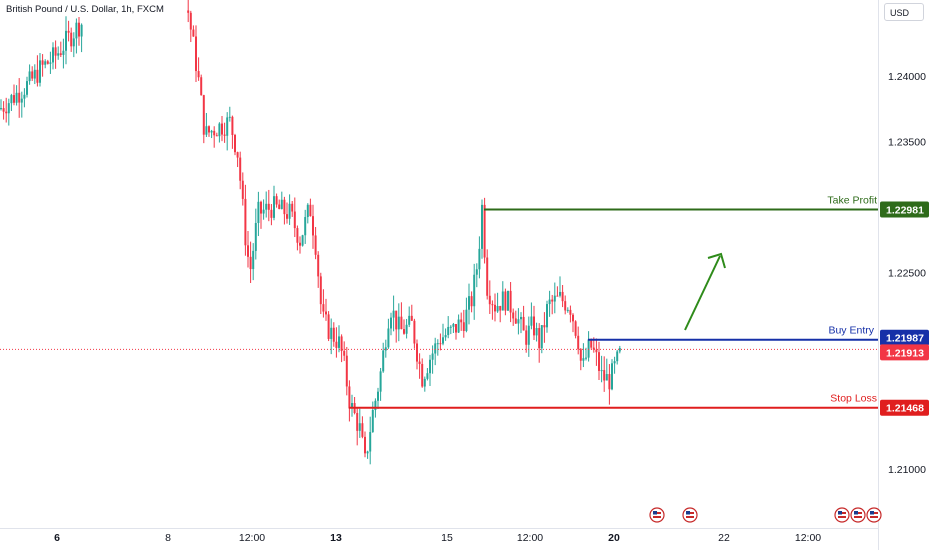 The image size is (932, 550). What do you see at coordinates (447, 538) in the screenshot?
I see `x-tick-label: 15` at bounding box center [447, 538].